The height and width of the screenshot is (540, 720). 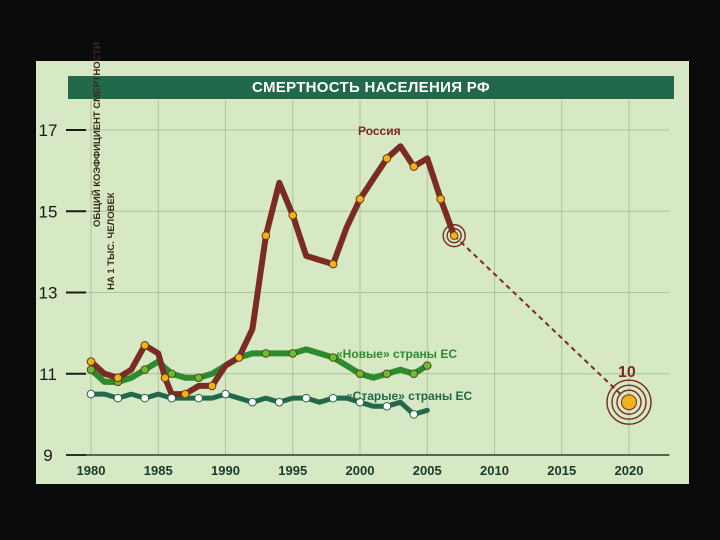 I want to click on x-tick-label-2020: 2020, so click(x=629, y=470).